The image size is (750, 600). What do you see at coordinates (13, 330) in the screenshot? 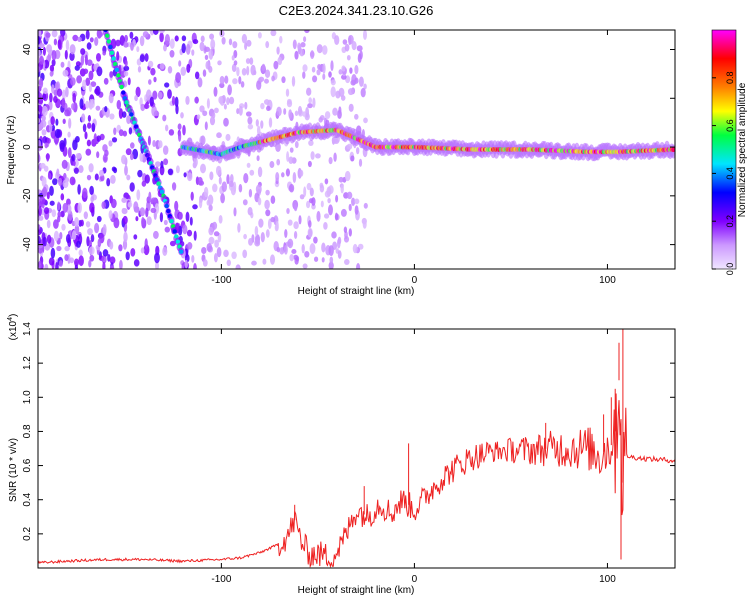
I see `snr-scale-base: (x10` at bounding box center [13, 330].